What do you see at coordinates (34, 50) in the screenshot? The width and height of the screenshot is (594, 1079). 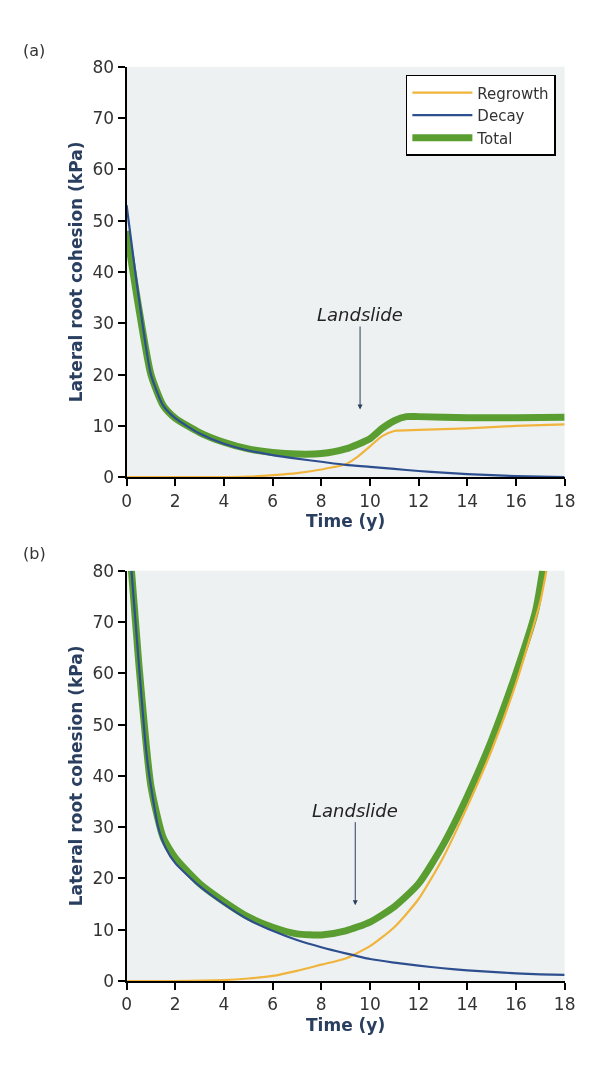 I see `chart-title: (a)` at bounding box center [34, 50].